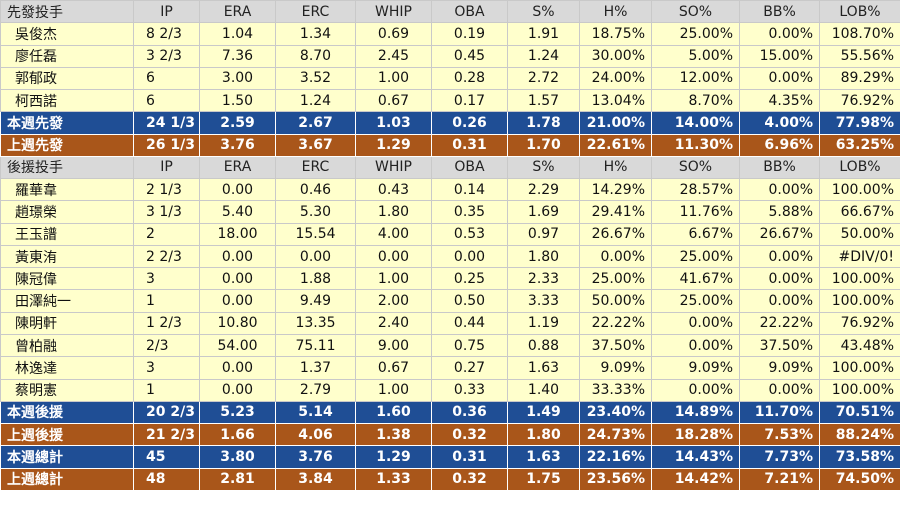 The image size is (900, 512). Describe the element at coordinates (543, 101) in the screenshot. I see `pitcher-row-s-pct-cell: 1.57` at that location.